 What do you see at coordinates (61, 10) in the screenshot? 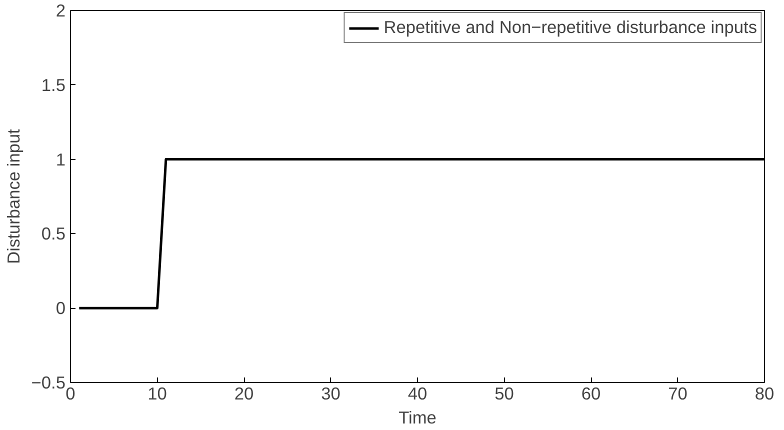
I see `y-tick-label: 2` at bounding box center [61, 10].